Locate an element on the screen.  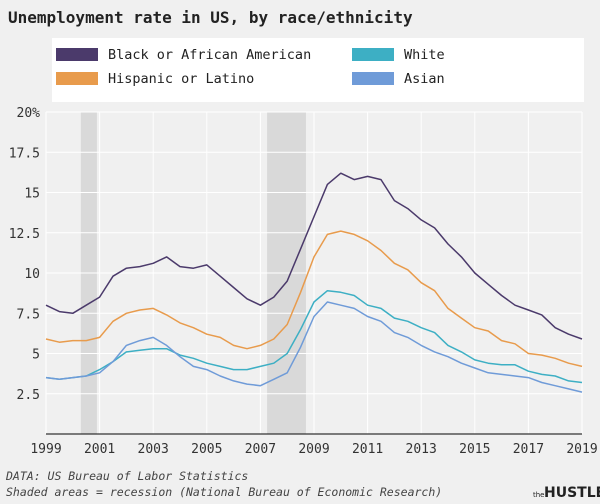
y-tick-label: 2.5 is located at coordinates (28, 395).